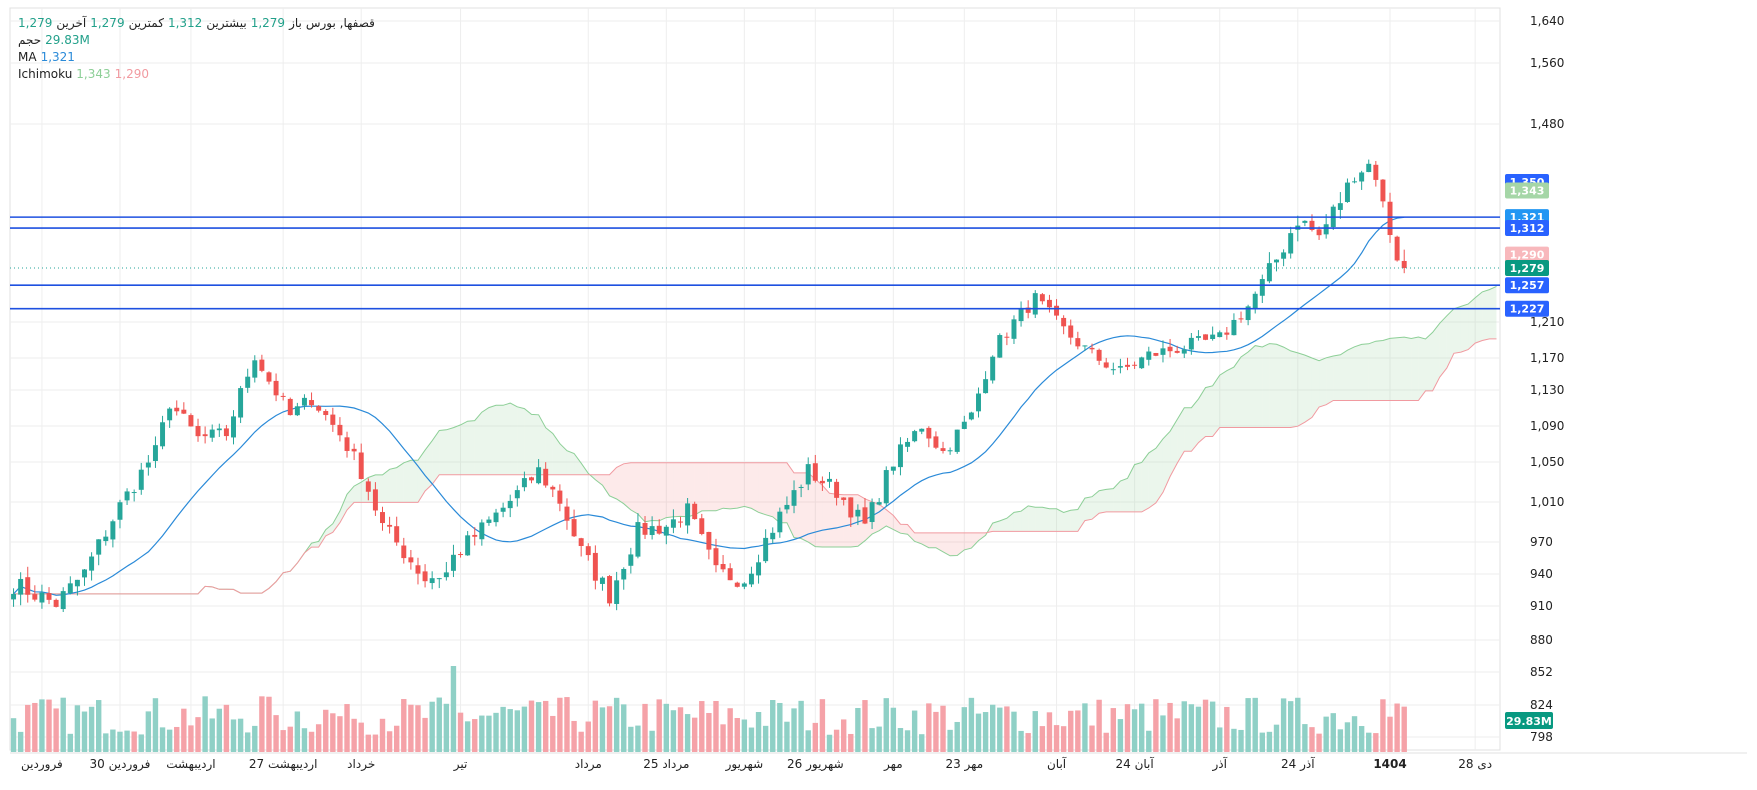 This screenshot has height=790, width=1757. Describe the element at coordinates (1547, 426) in the screenshot. I see `y-tick-label: 1,090` at that location.